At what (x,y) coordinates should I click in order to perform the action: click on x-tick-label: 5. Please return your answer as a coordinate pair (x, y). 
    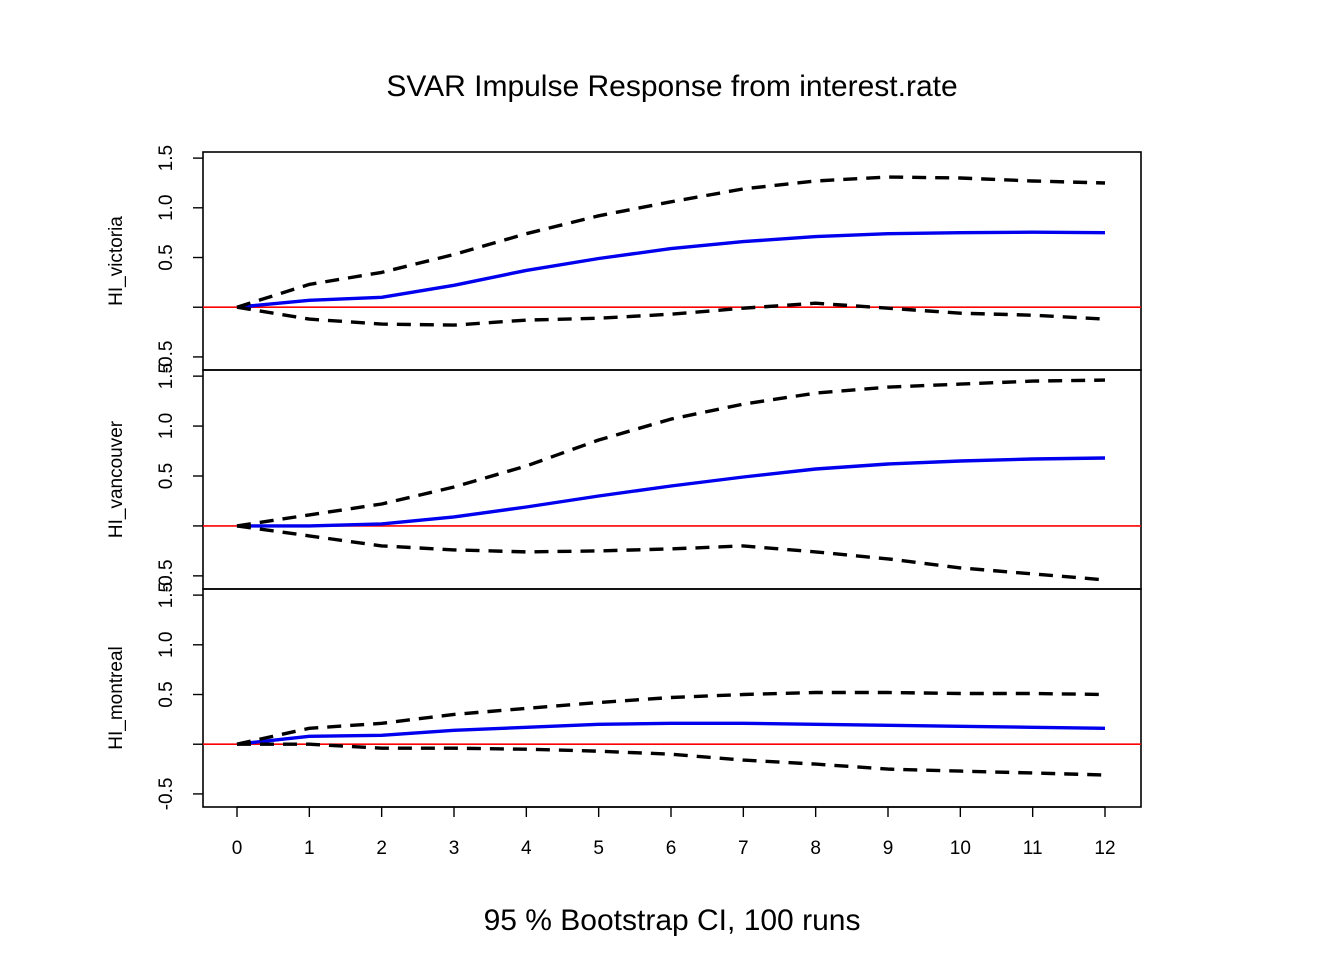
    Looking at the image, I should click on (598, 848).